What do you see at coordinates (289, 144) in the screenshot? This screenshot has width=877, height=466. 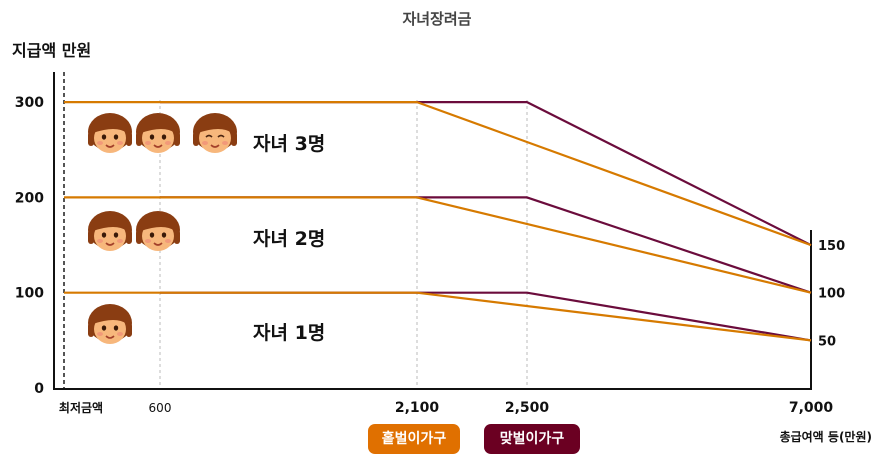 I see `group-label-0: 자녀 3명` at bounding box center [289, 144].